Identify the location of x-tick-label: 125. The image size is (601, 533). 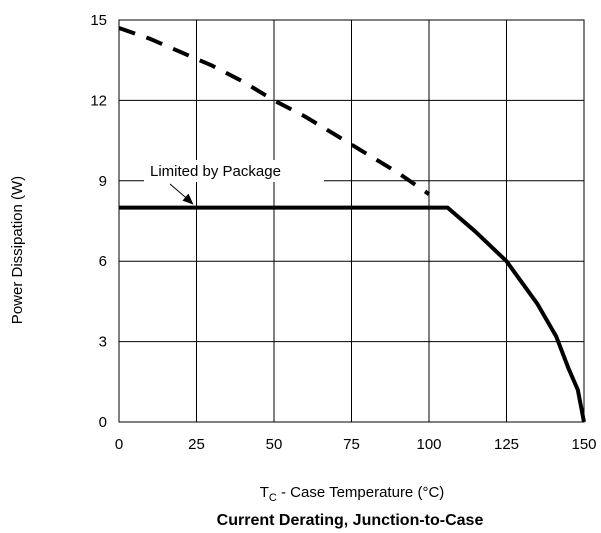
(506, 444).